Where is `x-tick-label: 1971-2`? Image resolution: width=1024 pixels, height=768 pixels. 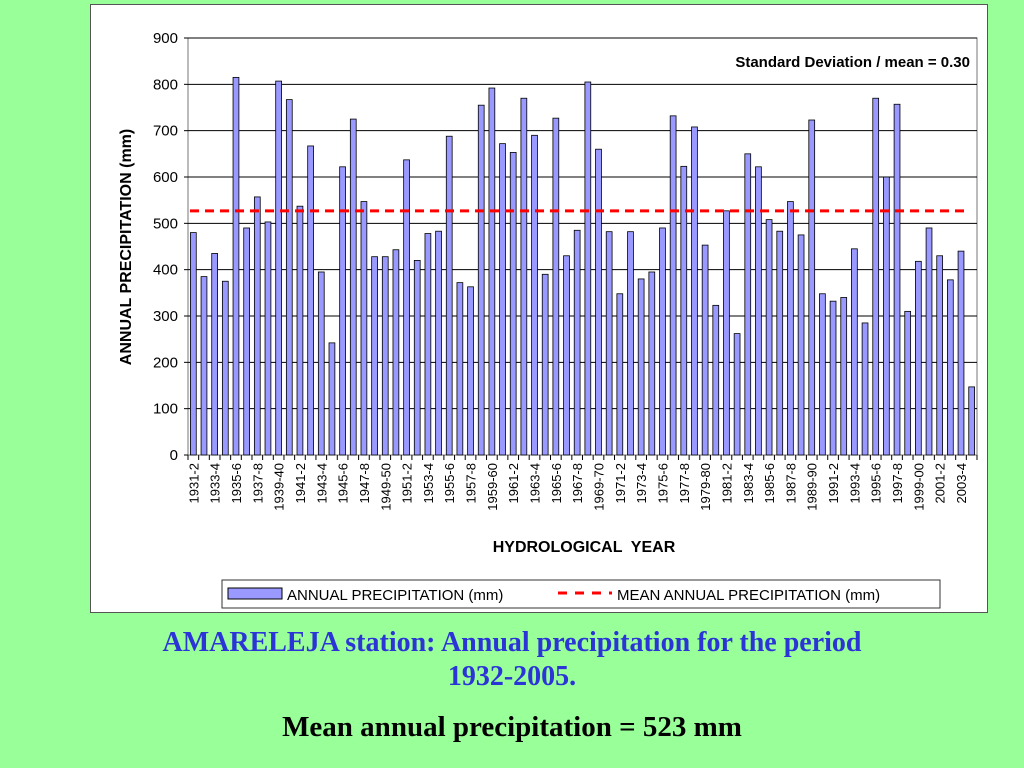 x-tick-label: 1971-2 is located at coordinates (620, 483).